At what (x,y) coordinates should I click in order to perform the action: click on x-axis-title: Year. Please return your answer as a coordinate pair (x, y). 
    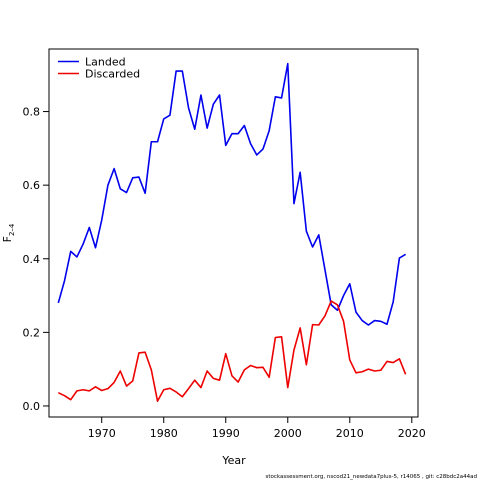
    Looking at the image, I should click on (233, 460).